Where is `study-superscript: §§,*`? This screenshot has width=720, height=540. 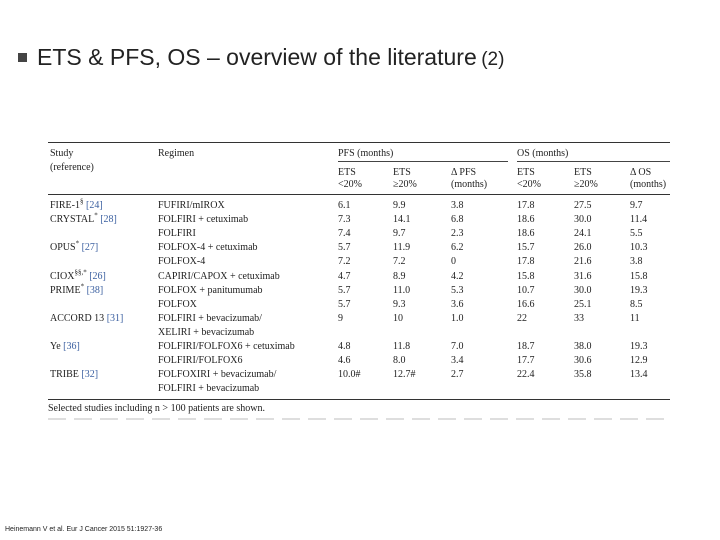 study-superscript: §§,* is located at coordinates (80, 272).